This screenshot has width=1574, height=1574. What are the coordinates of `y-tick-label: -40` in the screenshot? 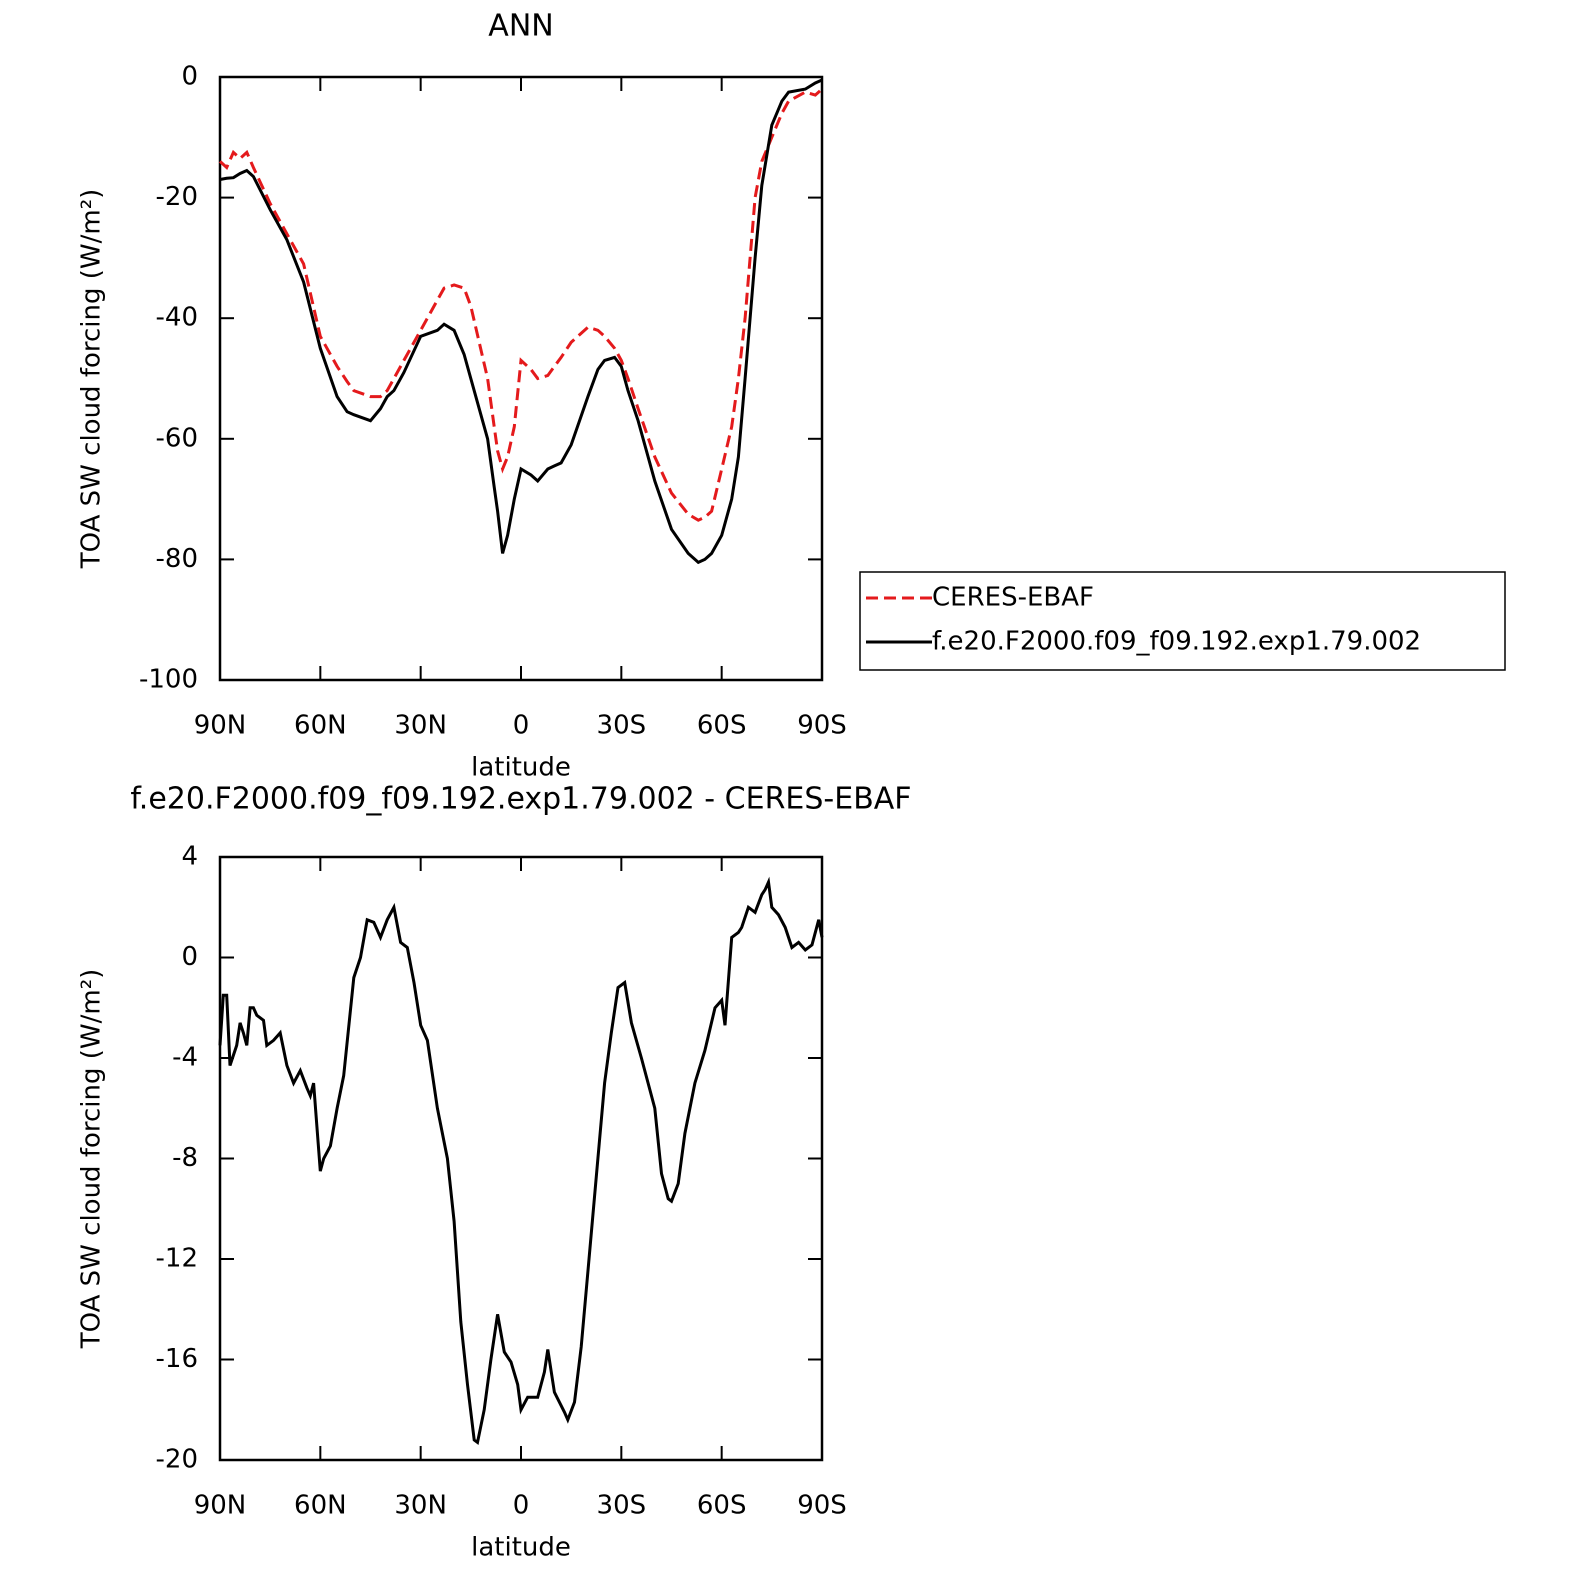 It's located at (177, 318).